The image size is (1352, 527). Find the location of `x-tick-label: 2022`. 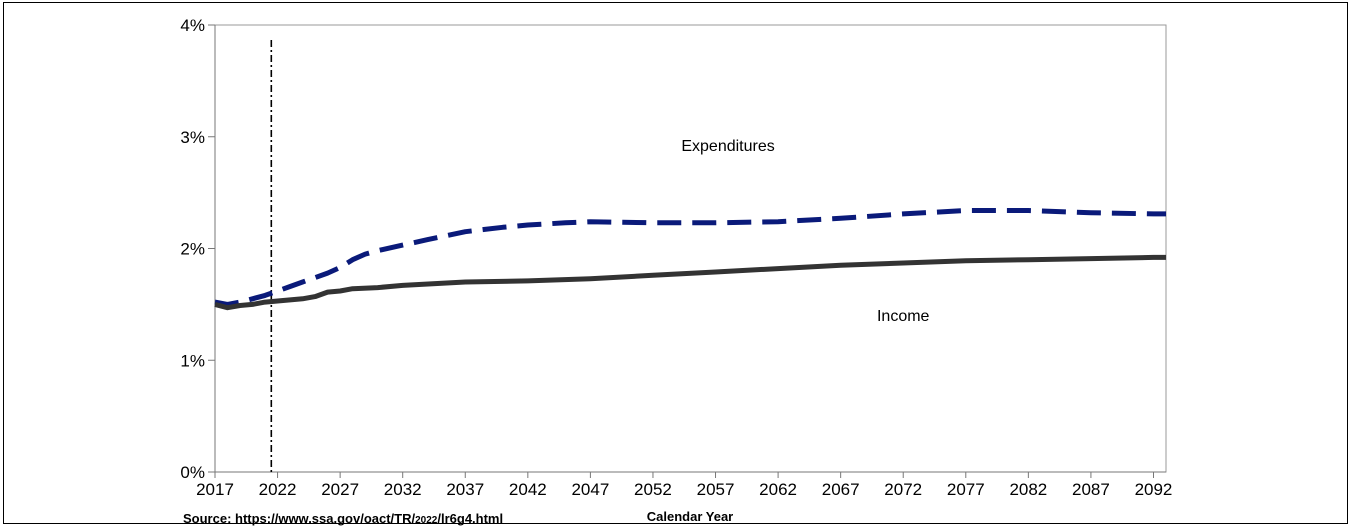

x-tick-label: 2022 is located at coordinates (278, 489).